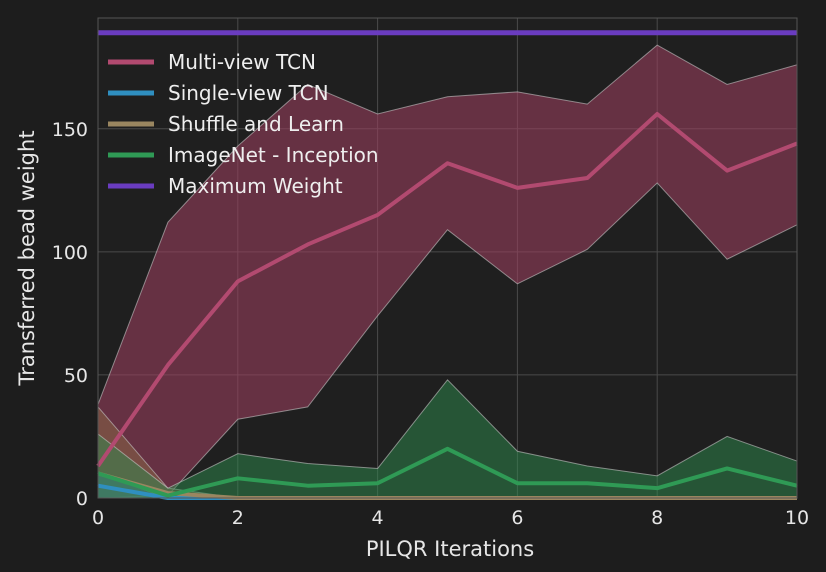 The height and width of the screenshot is (572, 826). What do you see at coordinates (248, 93) in the screenshot?
I see `legend-label: Single-view TCN` at bounding box center [248, 93].